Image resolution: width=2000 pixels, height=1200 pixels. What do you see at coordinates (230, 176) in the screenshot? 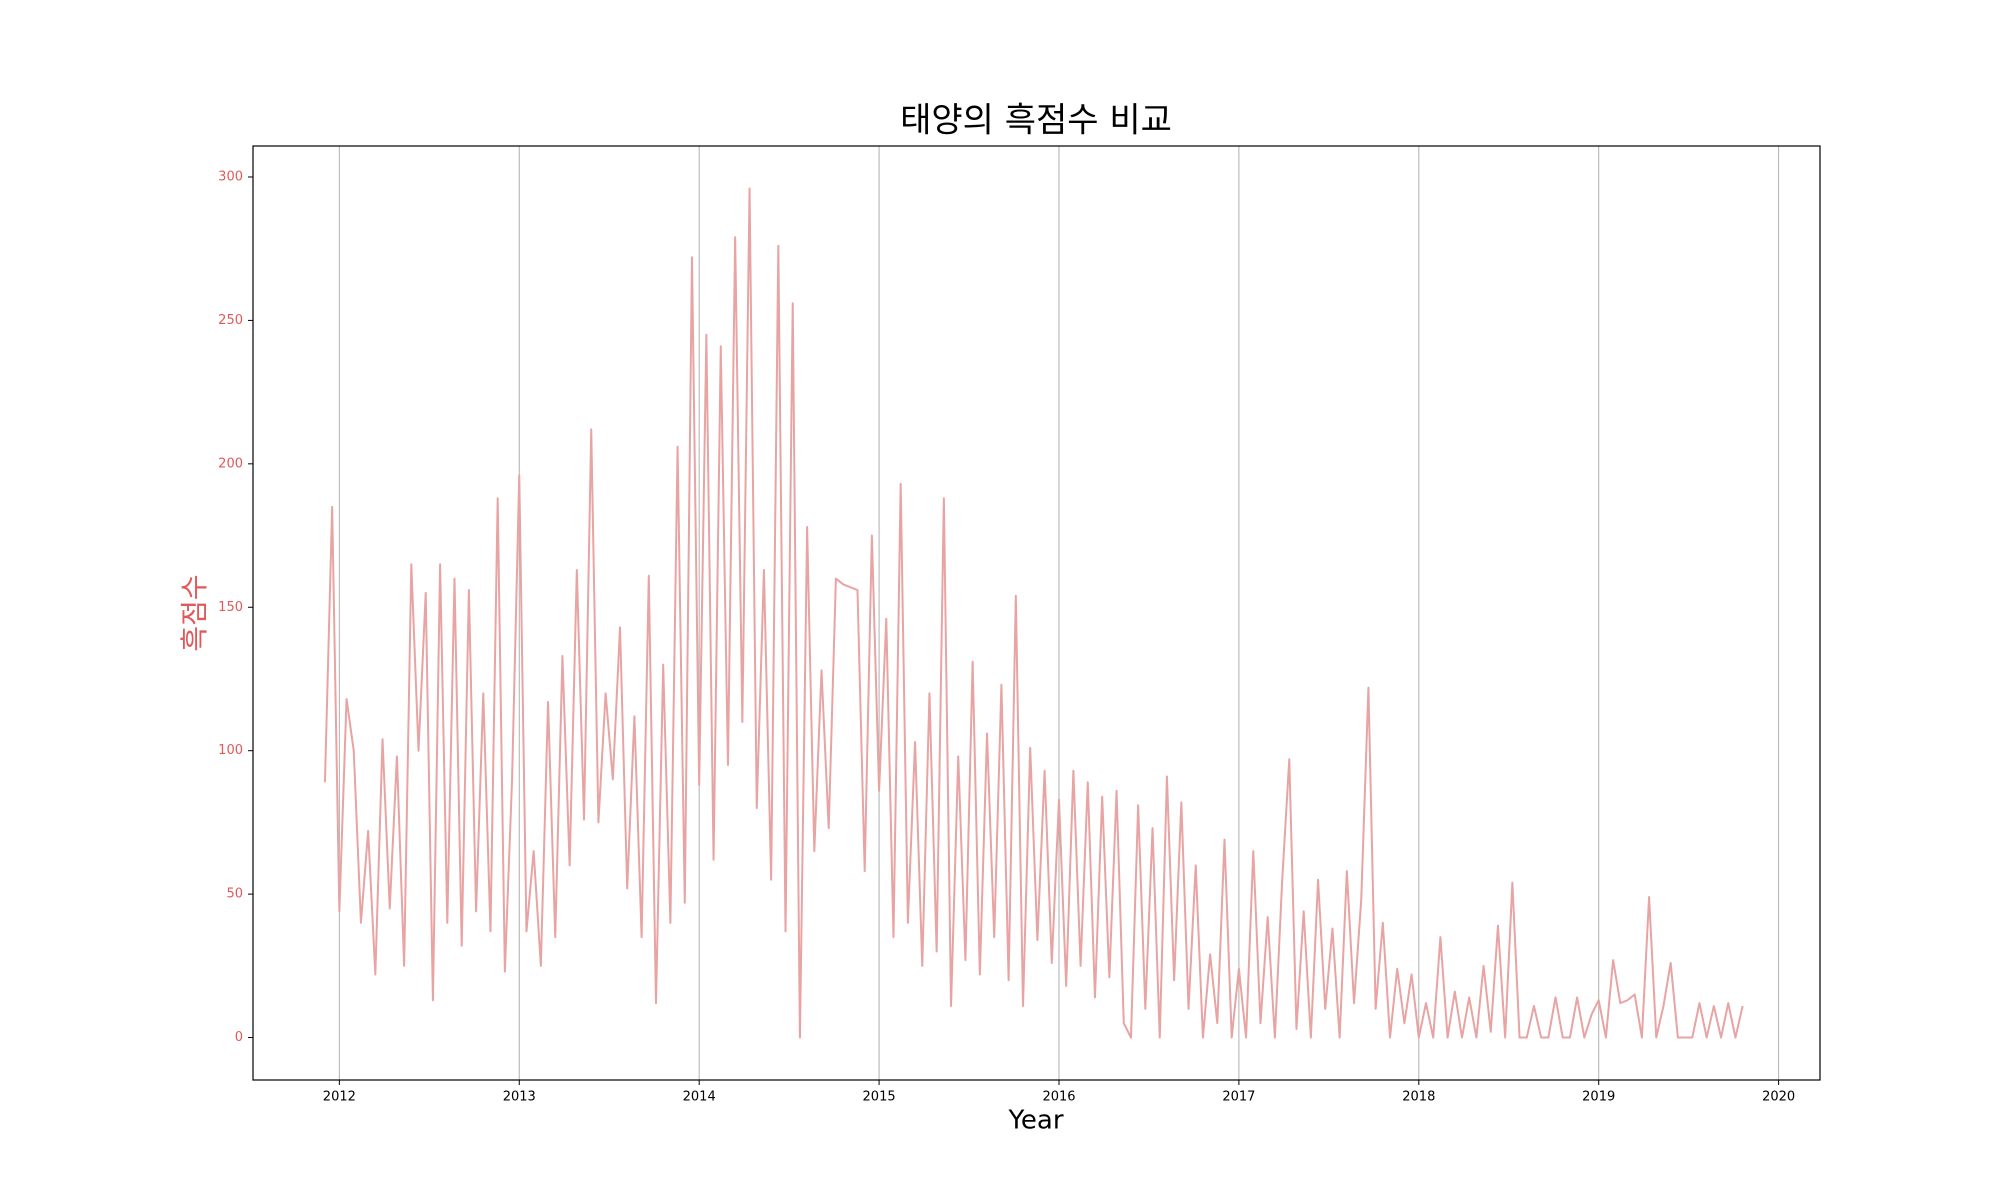
I see `y-tick-label: 300` at bounding box center [230, 176].